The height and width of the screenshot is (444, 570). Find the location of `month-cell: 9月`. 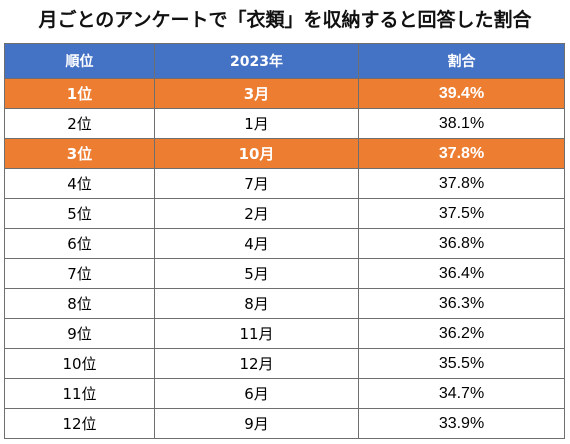

month-cell: 9月 is located at coordinates (256, 423).